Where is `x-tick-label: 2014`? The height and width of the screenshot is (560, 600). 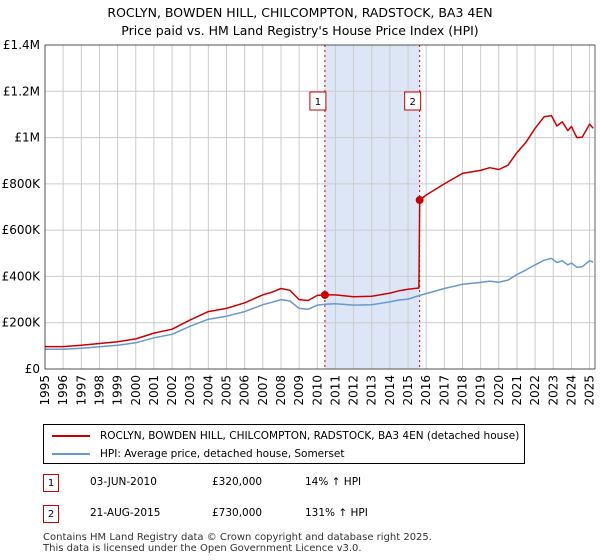 x-tick-label: 2014 is located at coordinates (390, 390).